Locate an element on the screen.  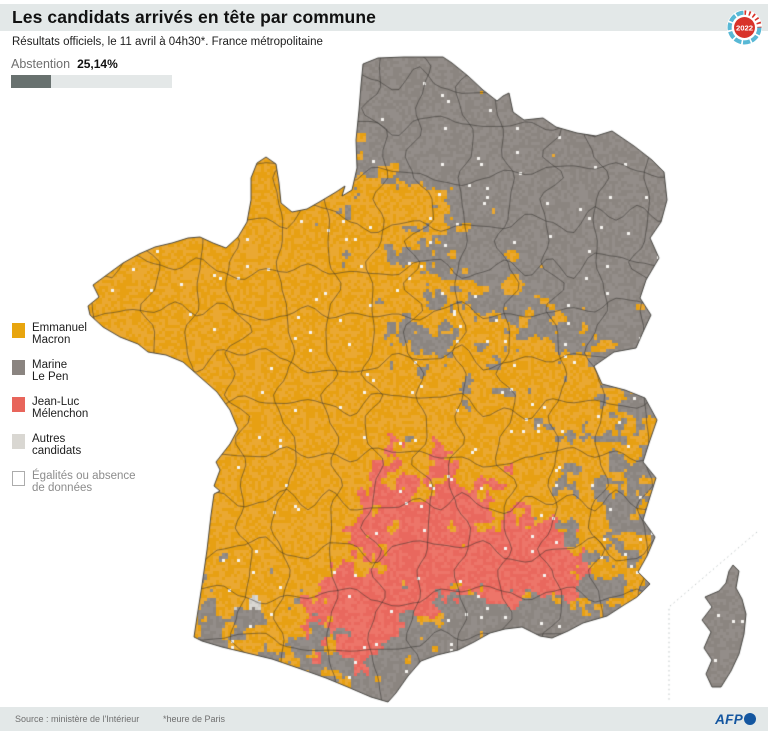
legend-item-macron: Emmanuel Macron is located at coordinates (74, 334).